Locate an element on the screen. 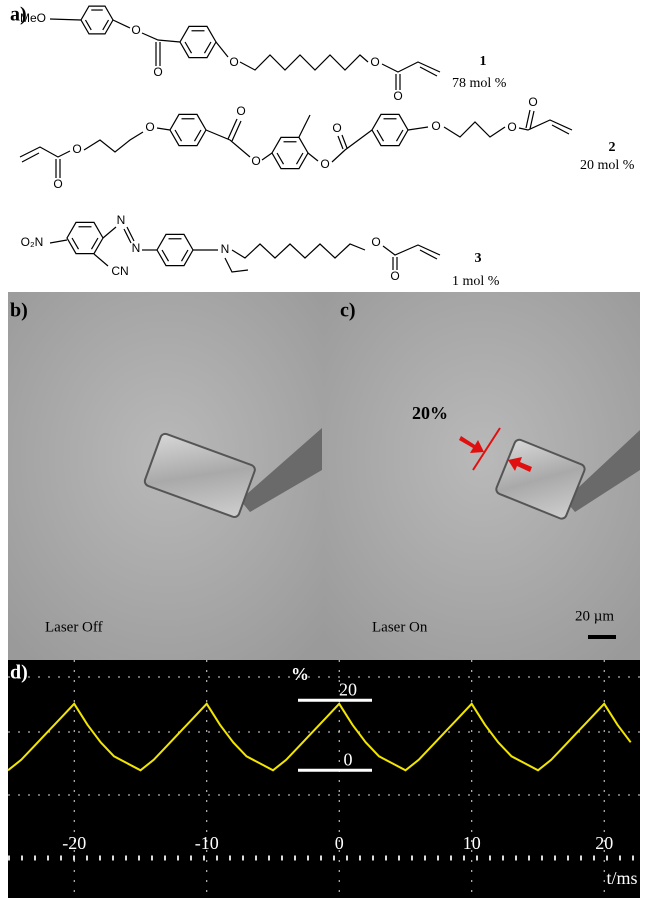  x-tick-label: 0 is located at coordinates (339, 843).